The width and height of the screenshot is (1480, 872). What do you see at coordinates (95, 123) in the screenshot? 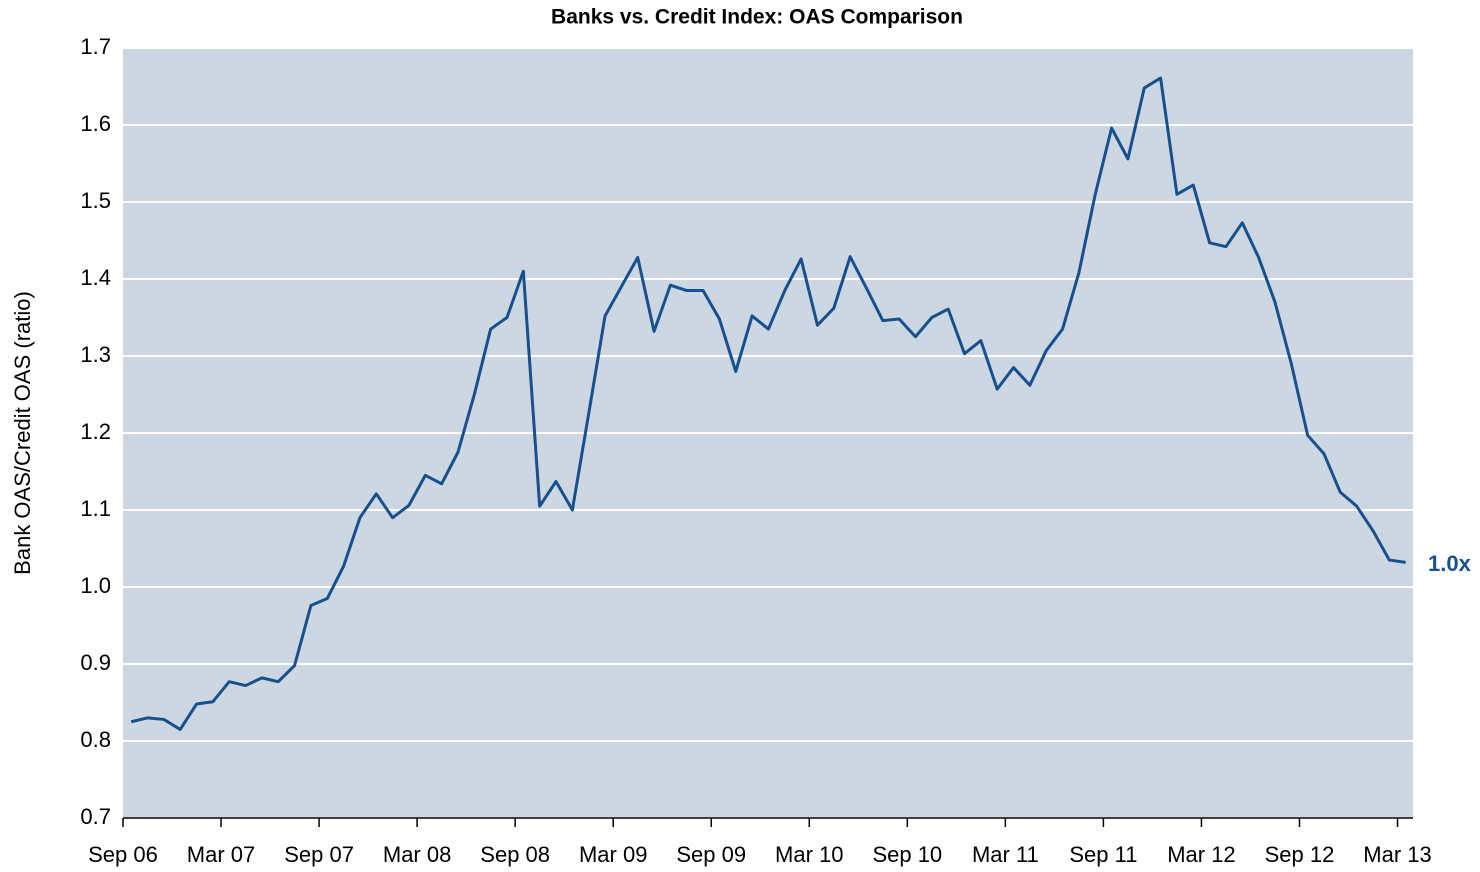
I see `y-tick-label: 1.6` at bounding box center [95, 123].